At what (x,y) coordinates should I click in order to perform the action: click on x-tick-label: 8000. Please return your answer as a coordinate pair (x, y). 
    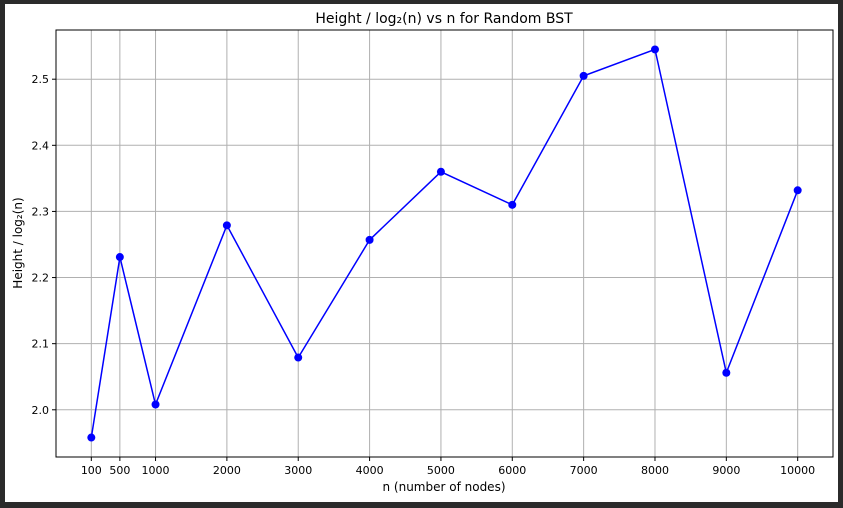
    Looking at the image, I should click on (655, 470).